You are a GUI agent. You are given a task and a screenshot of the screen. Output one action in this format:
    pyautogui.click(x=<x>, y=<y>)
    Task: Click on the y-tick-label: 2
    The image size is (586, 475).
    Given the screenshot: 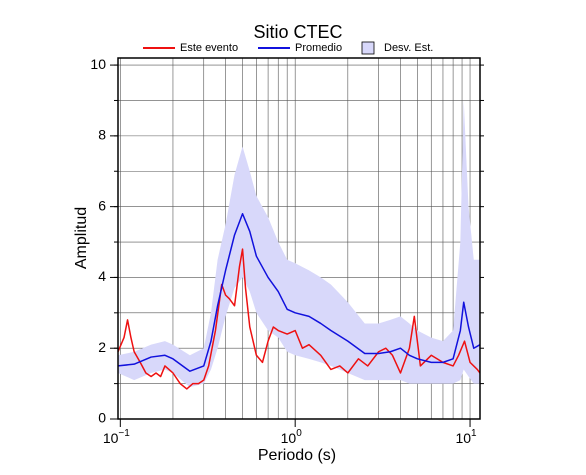 What is the action you would take?
    pyautogui.click(x=102, y=347)
    